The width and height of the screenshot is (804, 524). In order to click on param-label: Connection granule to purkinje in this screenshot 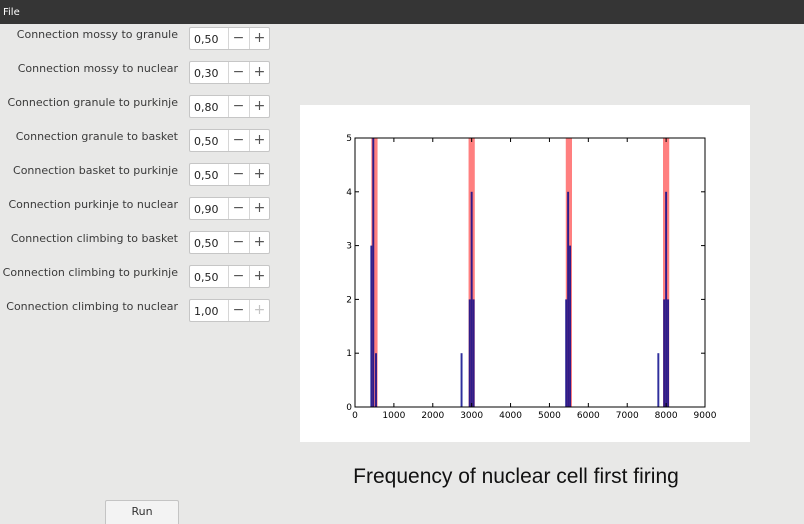, I will do `click(92, 102)`.